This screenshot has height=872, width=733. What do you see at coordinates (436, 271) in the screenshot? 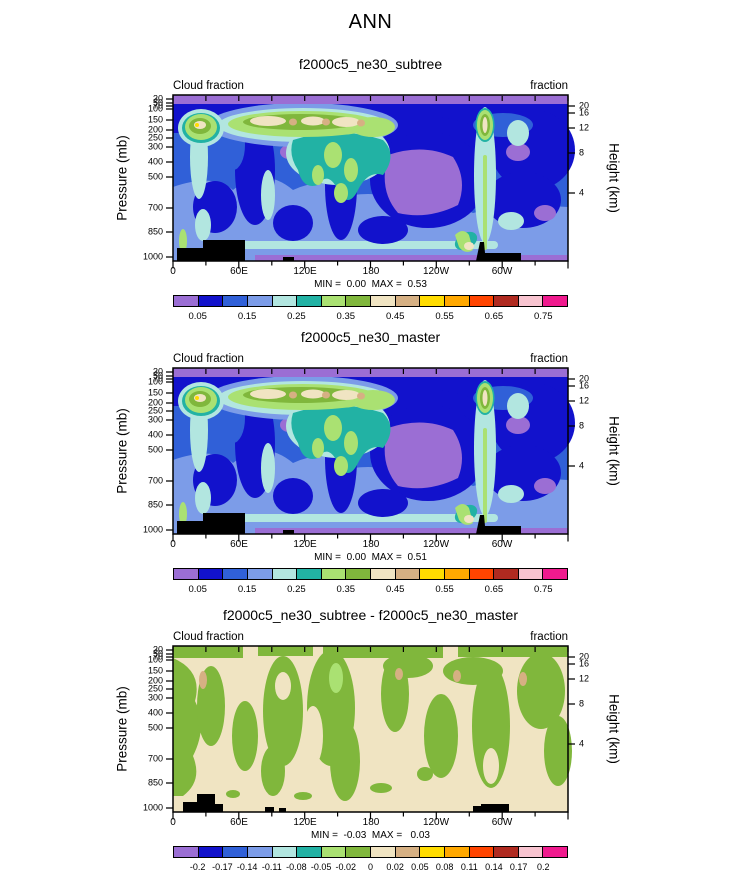
I see `longitude-tick-label: 120W` at bounding box center [436, 271].